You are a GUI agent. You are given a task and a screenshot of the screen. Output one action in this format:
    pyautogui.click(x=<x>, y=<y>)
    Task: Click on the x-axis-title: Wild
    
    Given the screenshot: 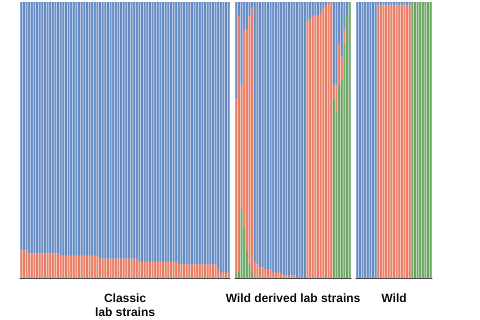 What is the action you would take?
    pyautogui.click(x=393, y=297)
    